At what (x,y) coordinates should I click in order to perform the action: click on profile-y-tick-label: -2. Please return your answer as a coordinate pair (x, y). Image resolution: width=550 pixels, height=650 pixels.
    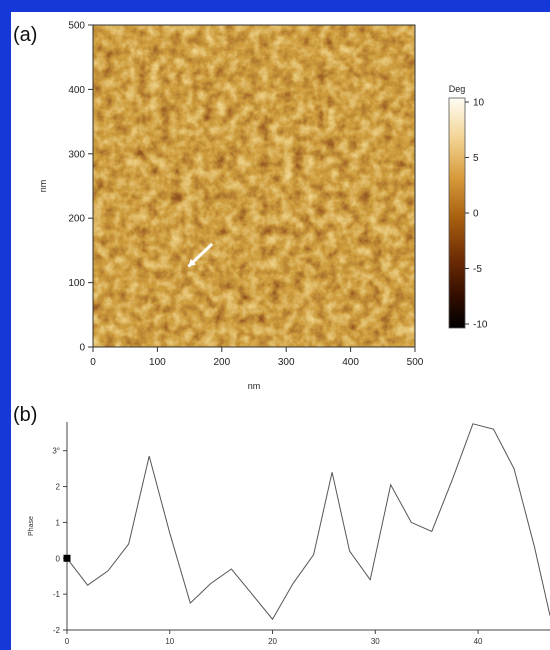
    Looking at the image, I should click on (57, 630).